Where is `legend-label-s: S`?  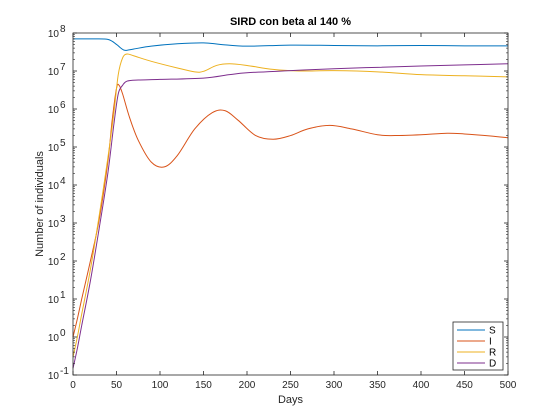 legend-label-s: S is located at coordinates (492, 331).